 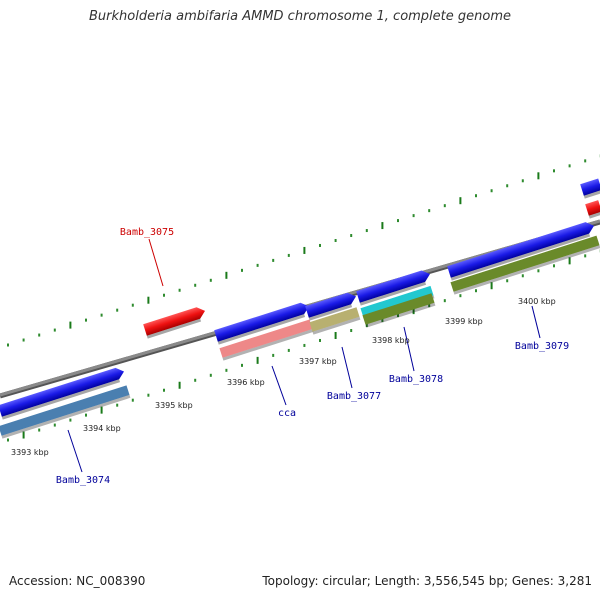 I want to click on gene-arrow-edge-reverse, so click(x=592, y=209).